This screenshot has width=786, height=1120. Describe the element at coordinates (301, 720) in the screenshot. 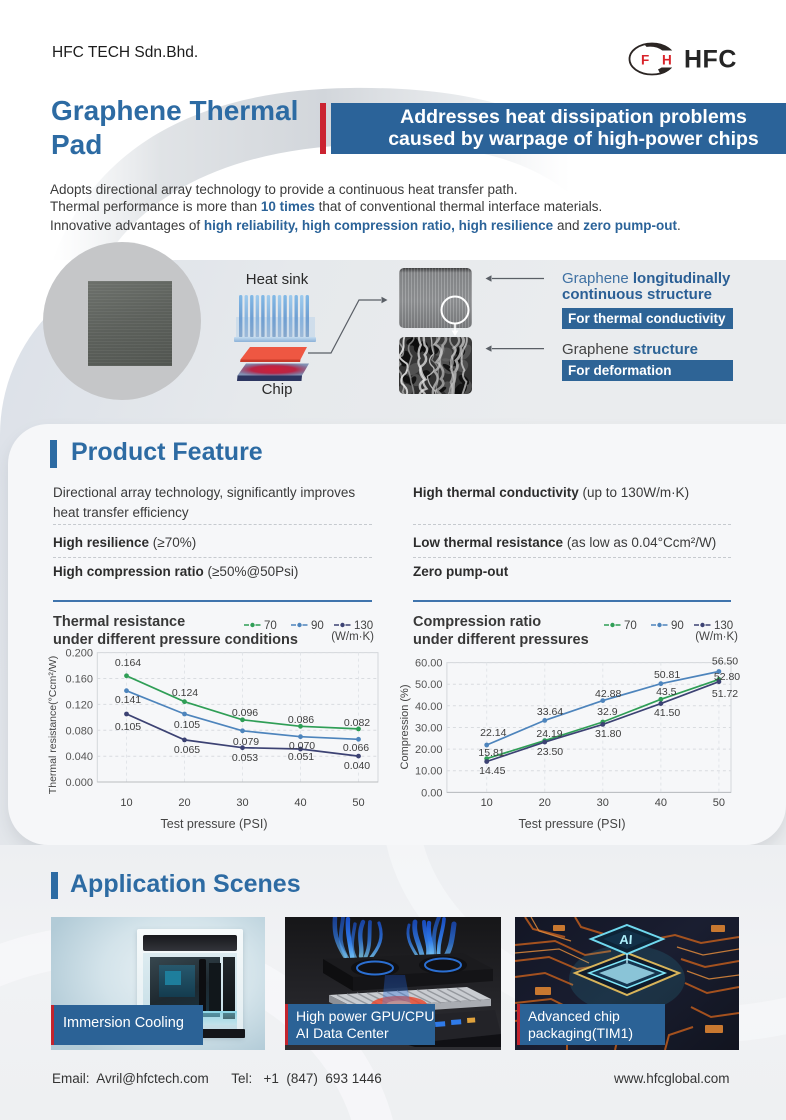

I see `svg-text: 0.086` at that location.